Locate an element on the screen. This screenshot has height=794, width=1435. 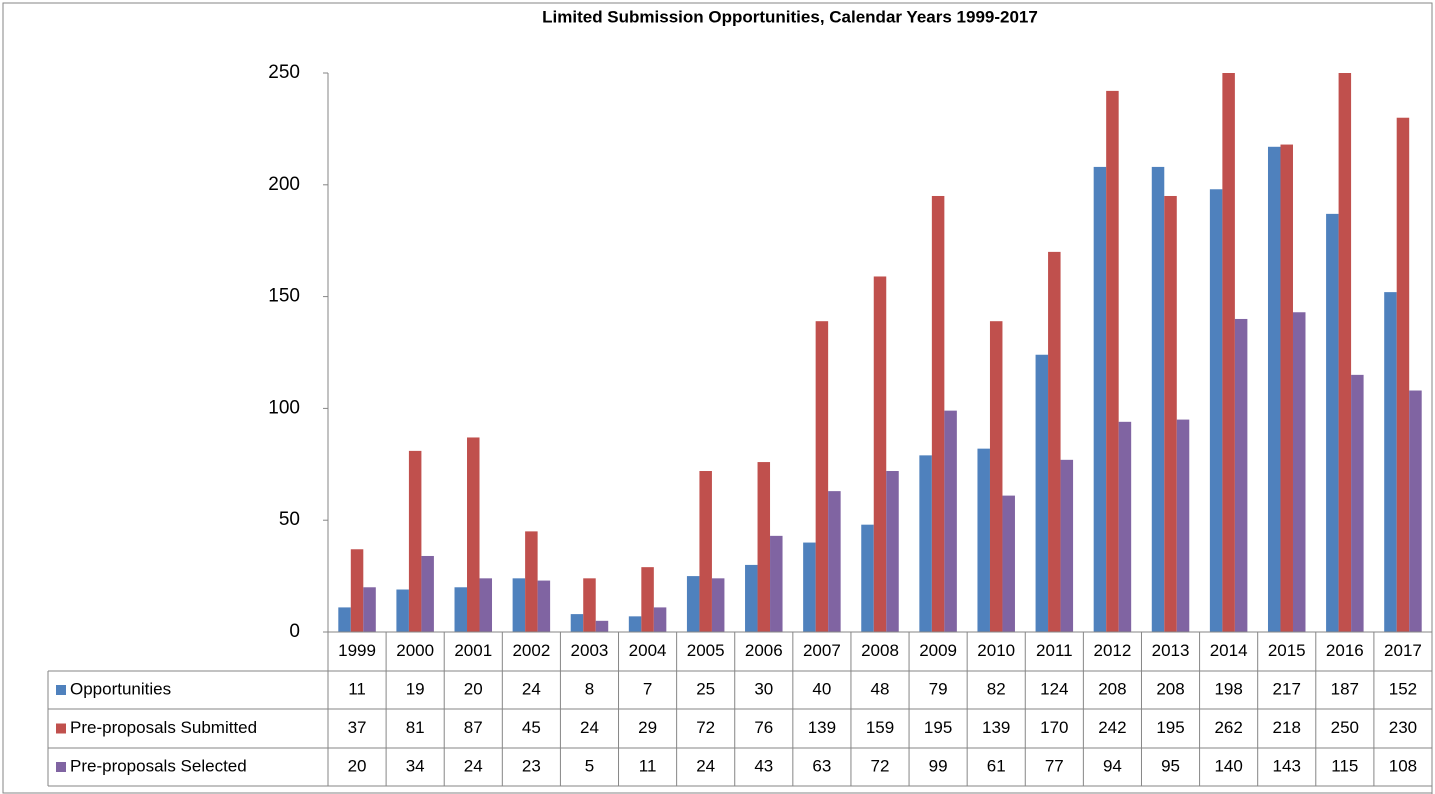
x-tick-label: 2002 is located at coordinates (531, 650).